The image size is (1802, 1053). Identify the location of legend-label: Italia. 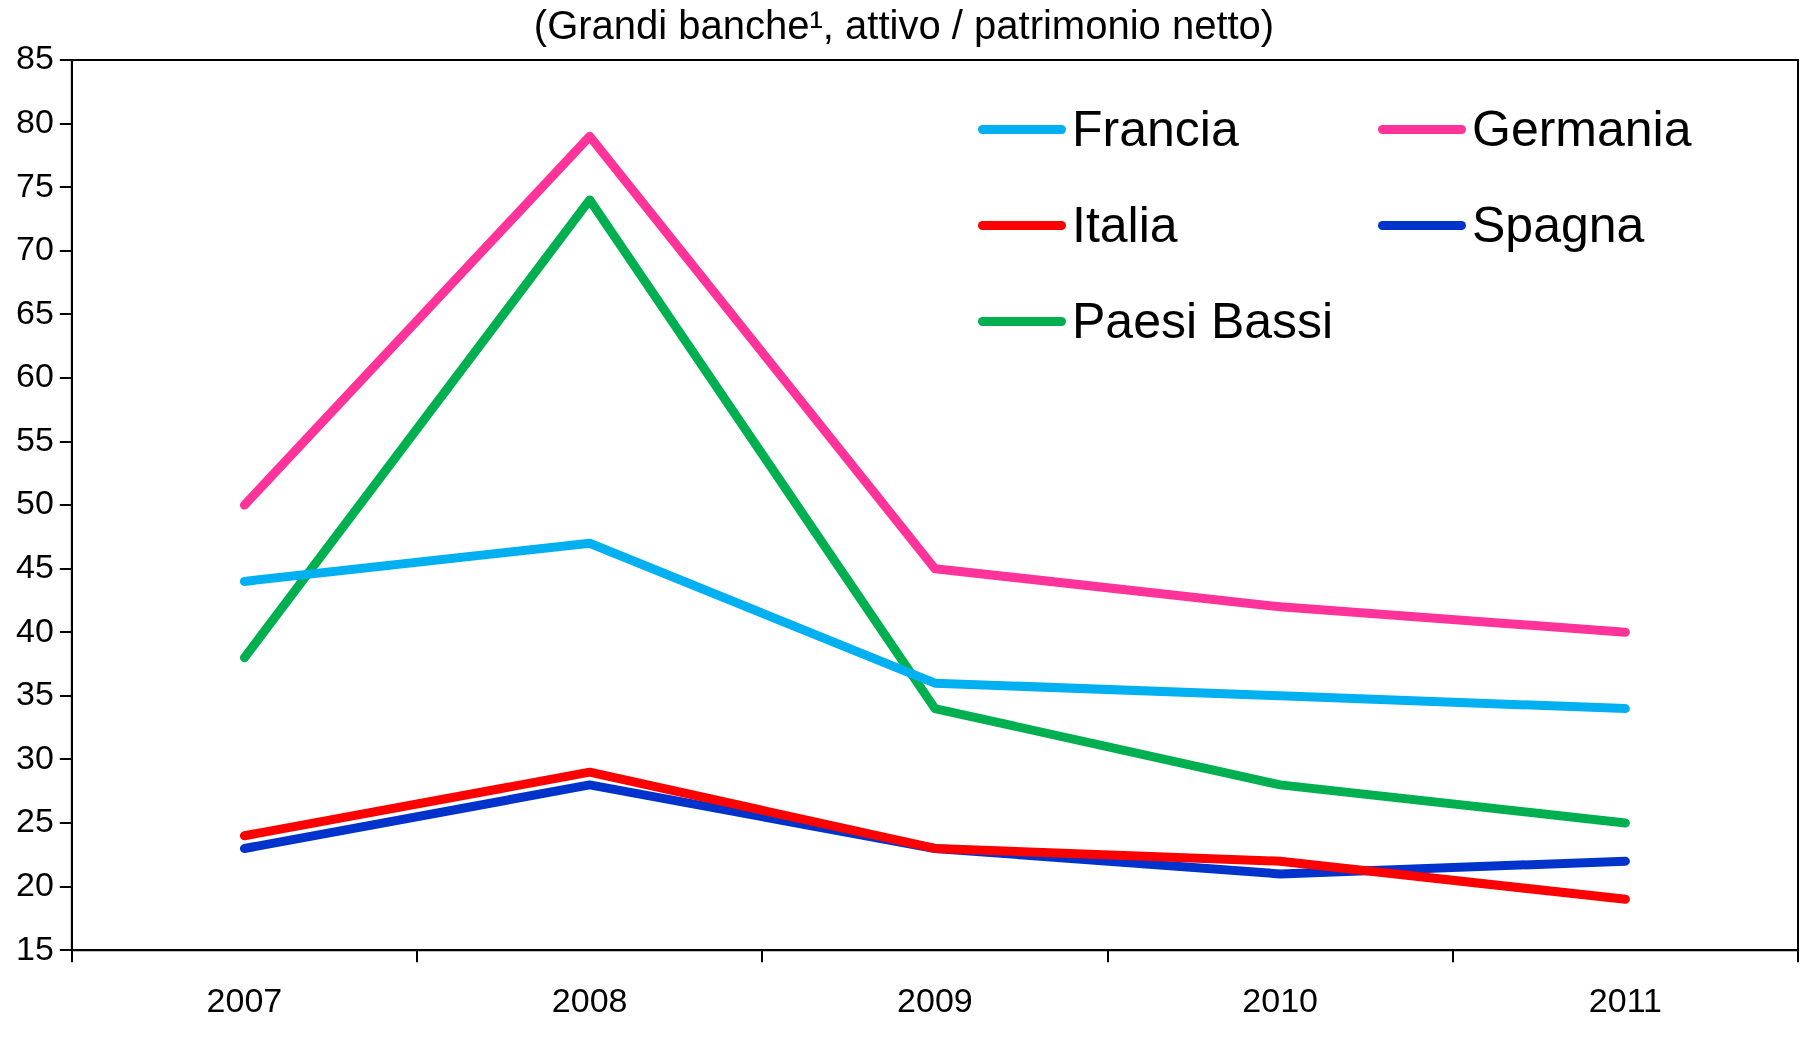
(1125, 225).